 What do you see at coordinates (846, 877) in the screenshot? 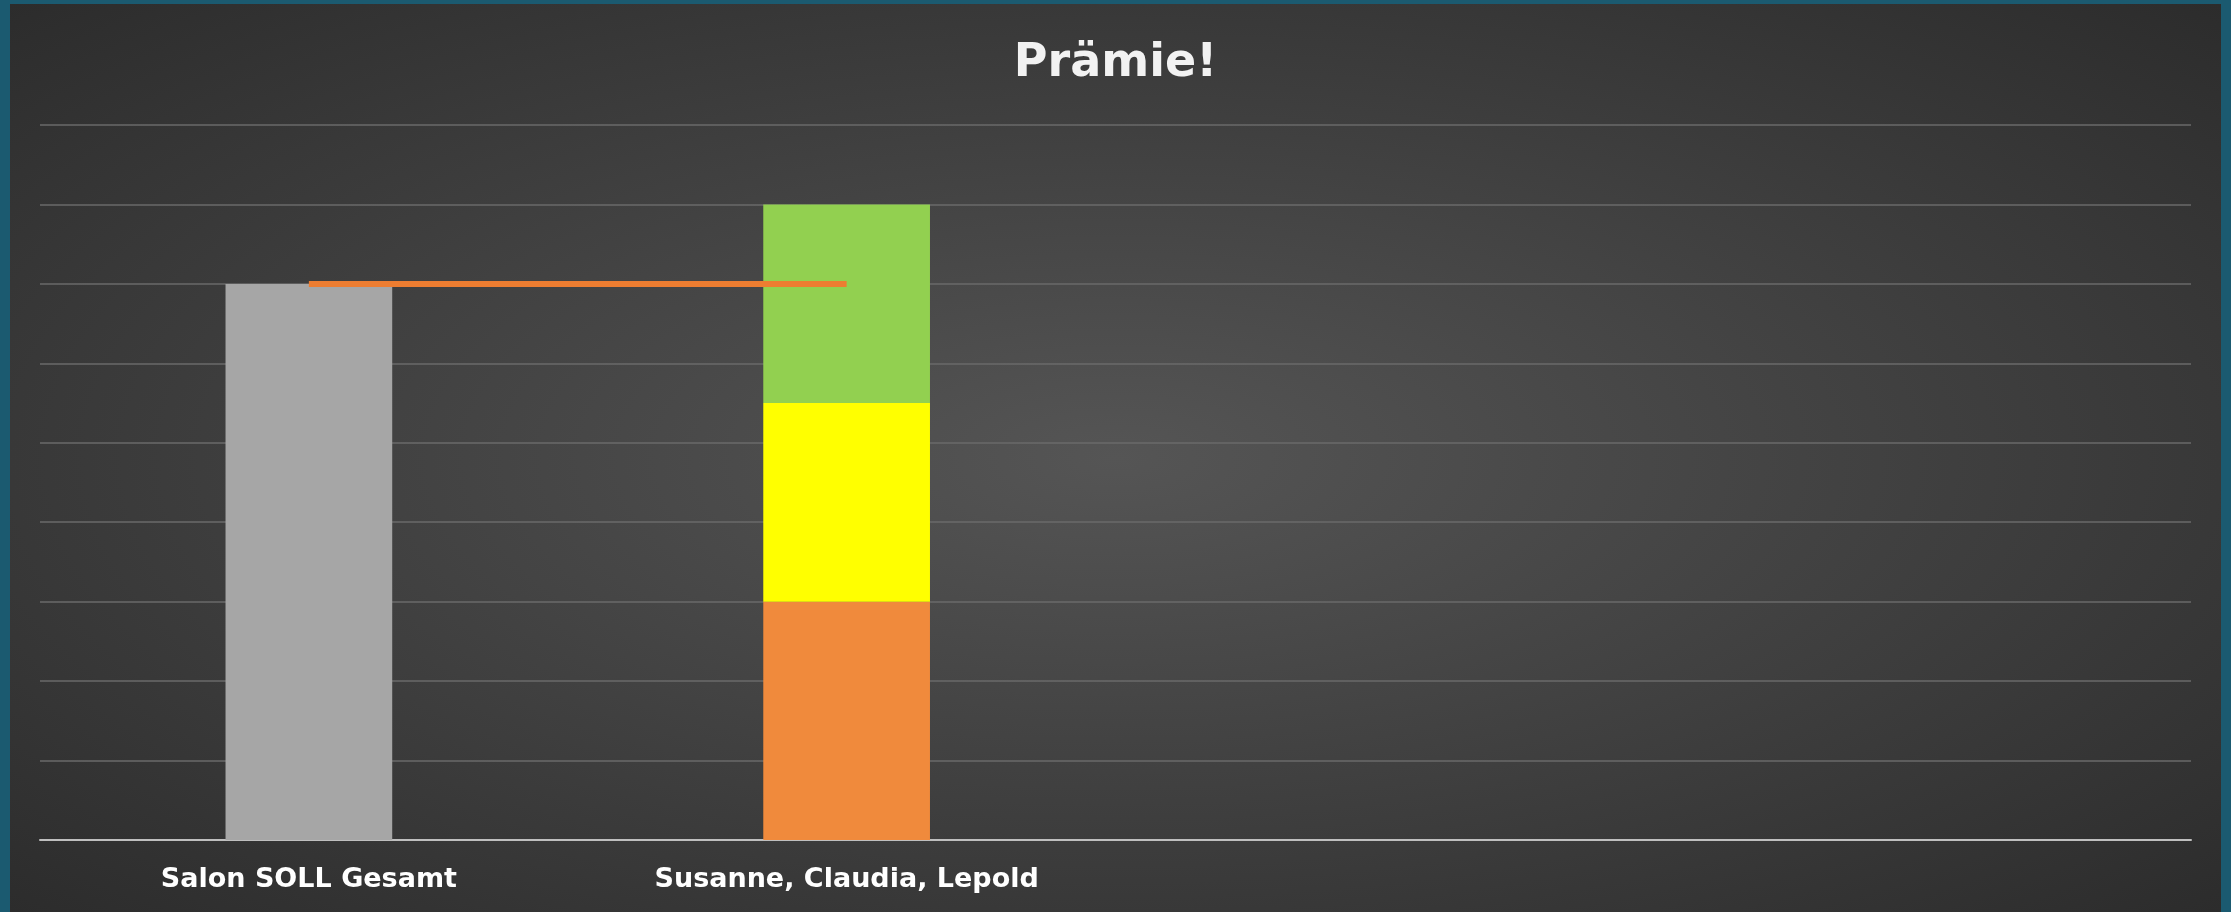
I see `x-tick-label: Susanne, Claudia, Lepold` at bounding box center [846, 877].